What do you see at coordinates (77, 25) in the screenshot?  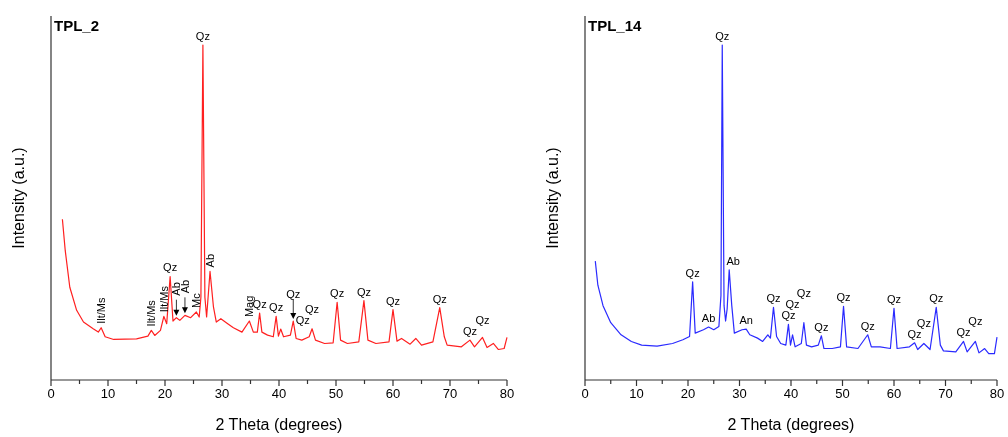 I see `chart-title: TPL_2` at bounding box center [77, 25].